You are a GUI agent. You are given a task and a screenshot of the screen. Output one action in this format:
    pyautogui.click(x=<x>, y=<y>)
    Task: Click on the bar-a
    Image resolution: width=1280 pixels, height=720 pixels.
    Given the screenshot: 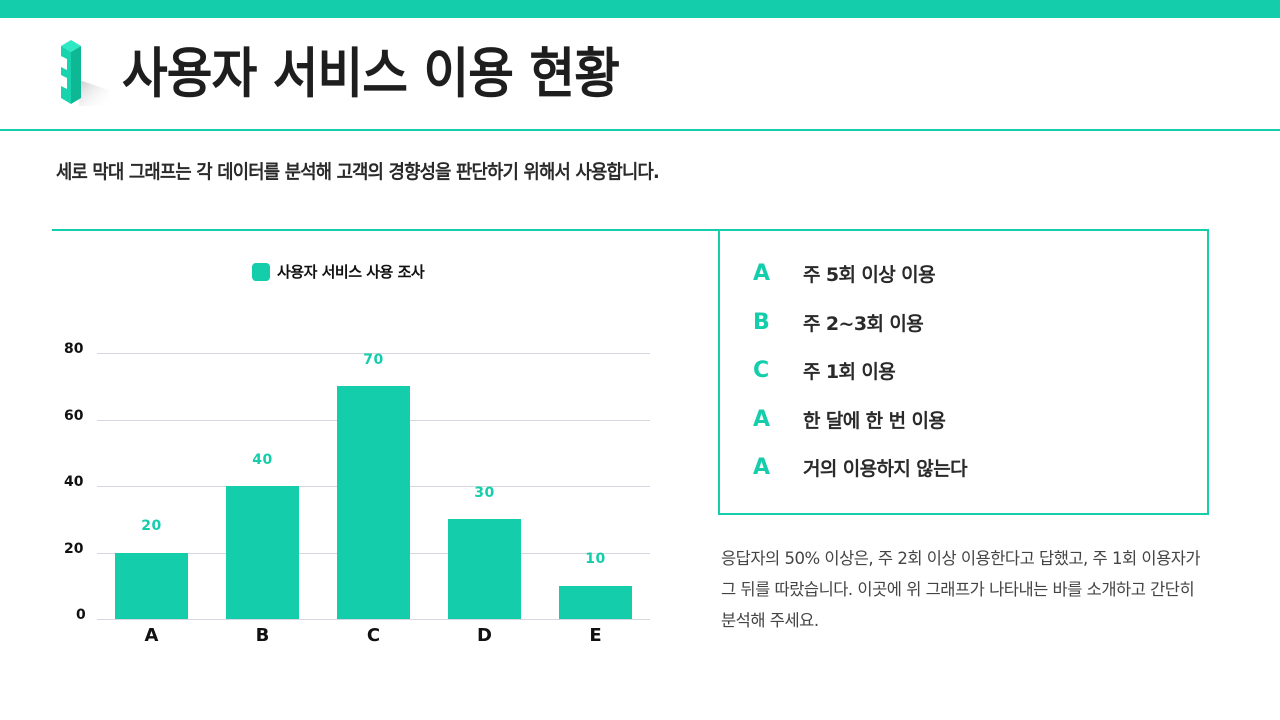 What is the action you would take?
    pyautogui.click(x=151, y=585)
    